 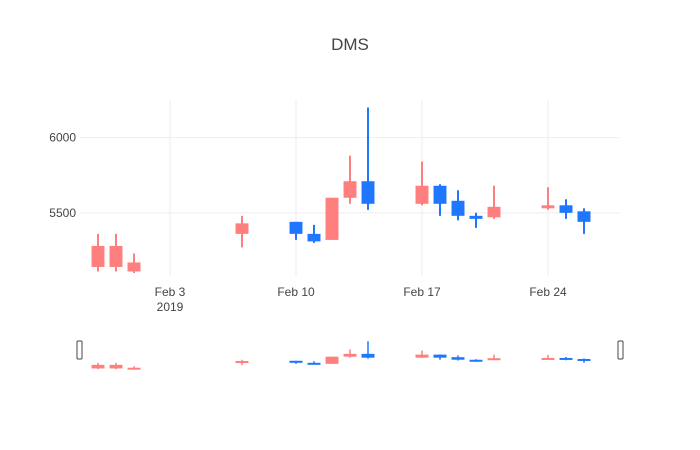 I want to click on x-tick-label: Feb 17, so click(x=422, y=292).